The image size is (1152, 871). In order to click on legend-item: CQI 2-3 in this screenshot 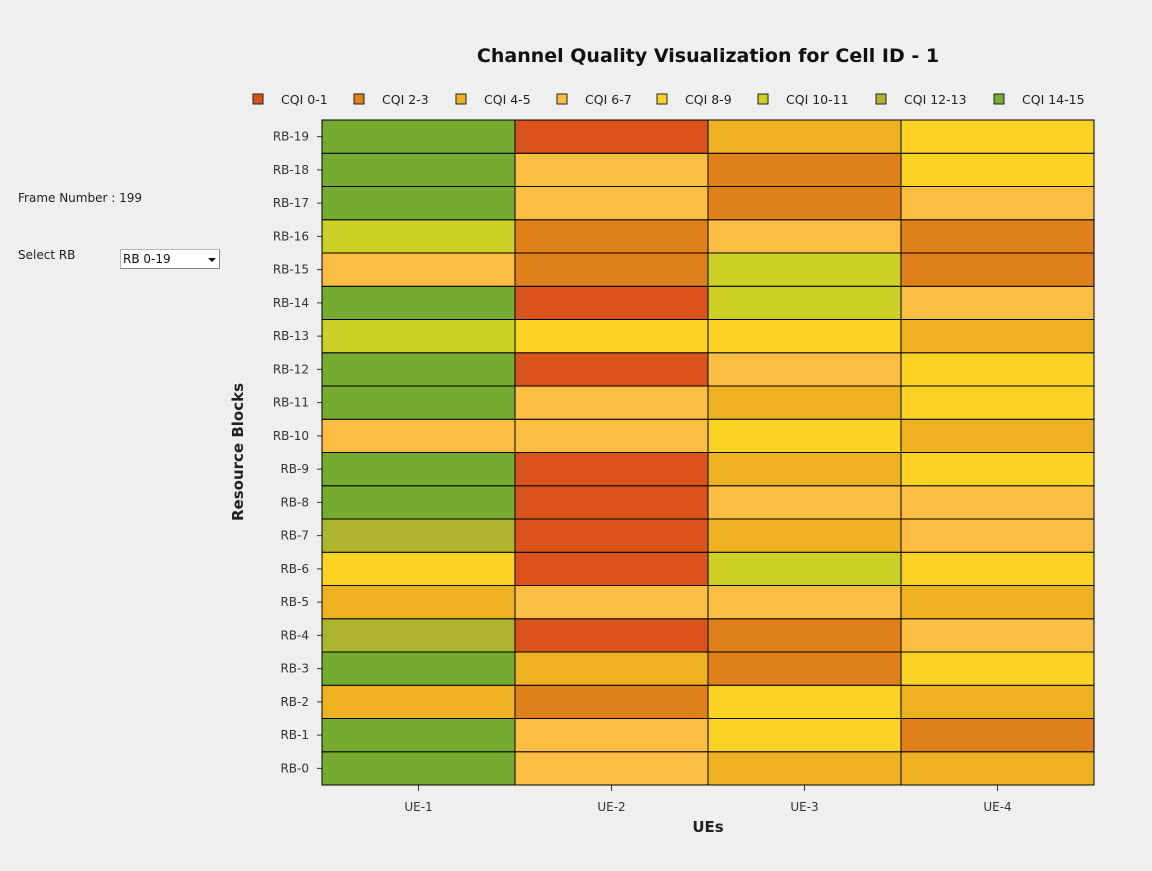, I will do `click(391, 99)`.